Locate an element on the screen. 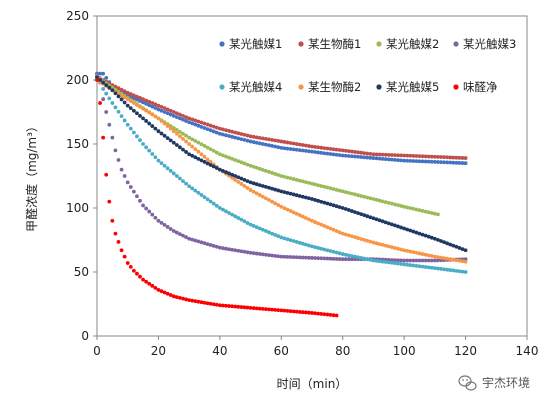  x-axis-tick-labels: 0 20 40 60 80 100 120 140 is located at coordinates (315, 347).